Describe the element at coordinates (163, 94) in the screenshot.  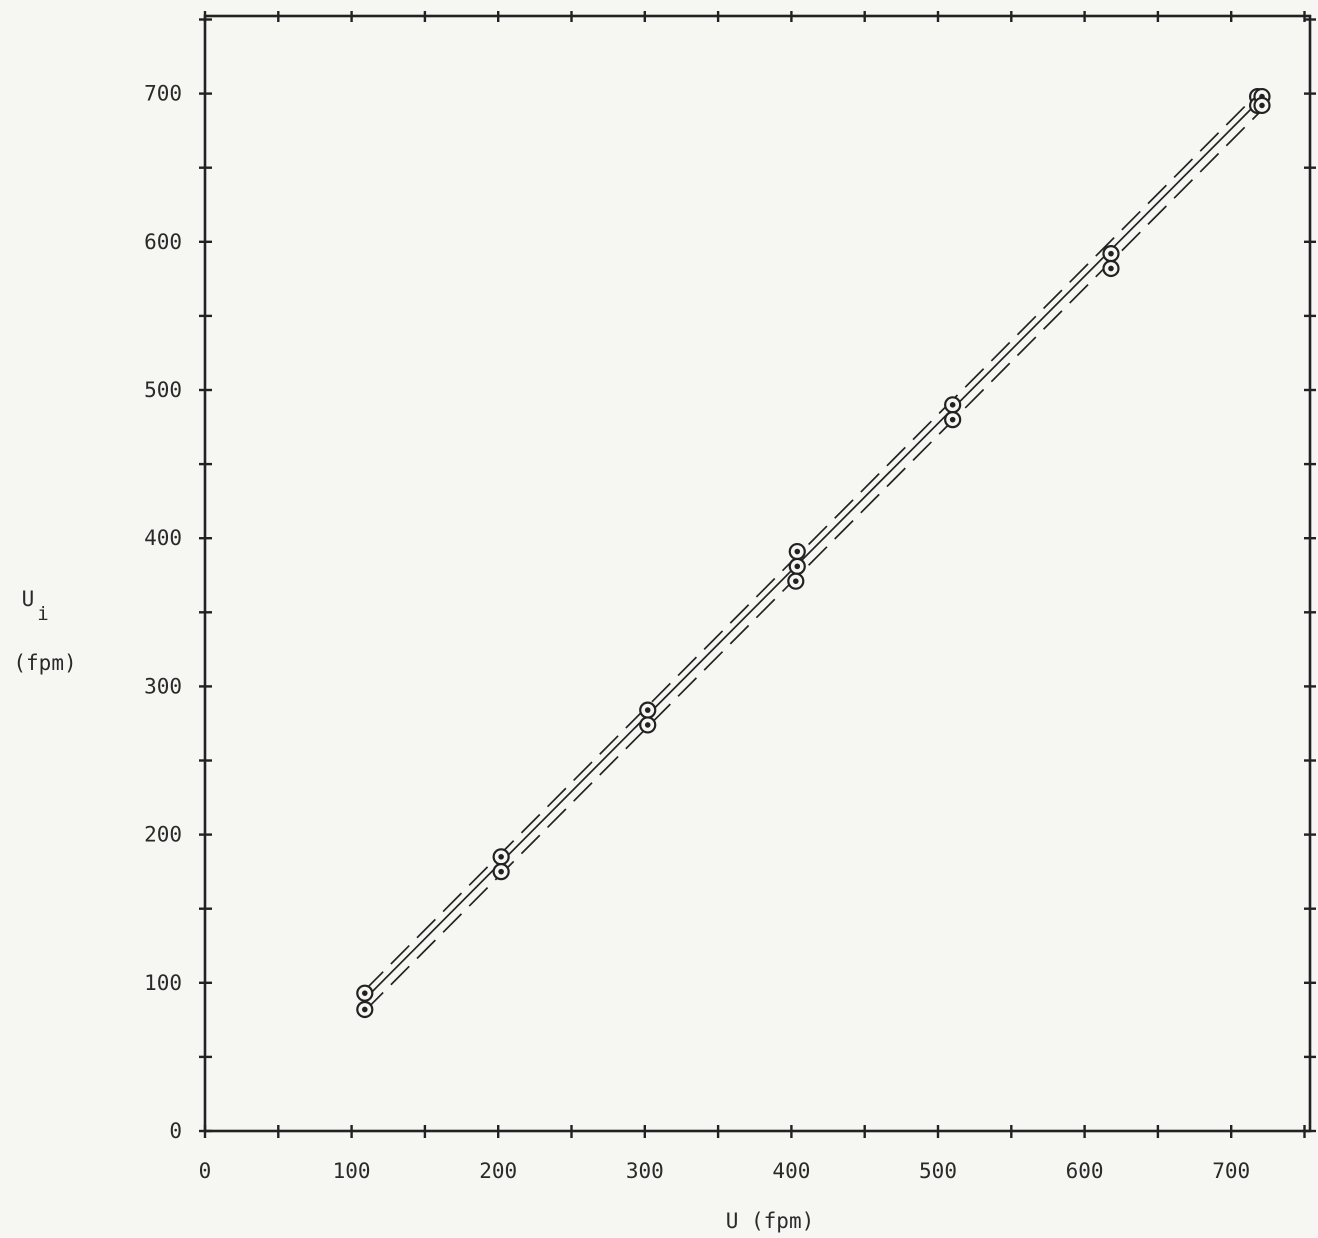
I see `y-tick-label: 700` at that location.